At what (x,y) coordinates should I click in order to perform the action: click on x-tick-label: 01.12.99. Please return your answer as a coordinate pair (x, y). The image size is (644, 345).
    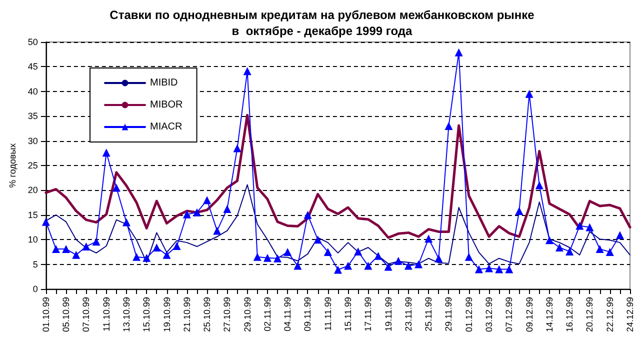
    Looking at the image, I should click on (469, 314).